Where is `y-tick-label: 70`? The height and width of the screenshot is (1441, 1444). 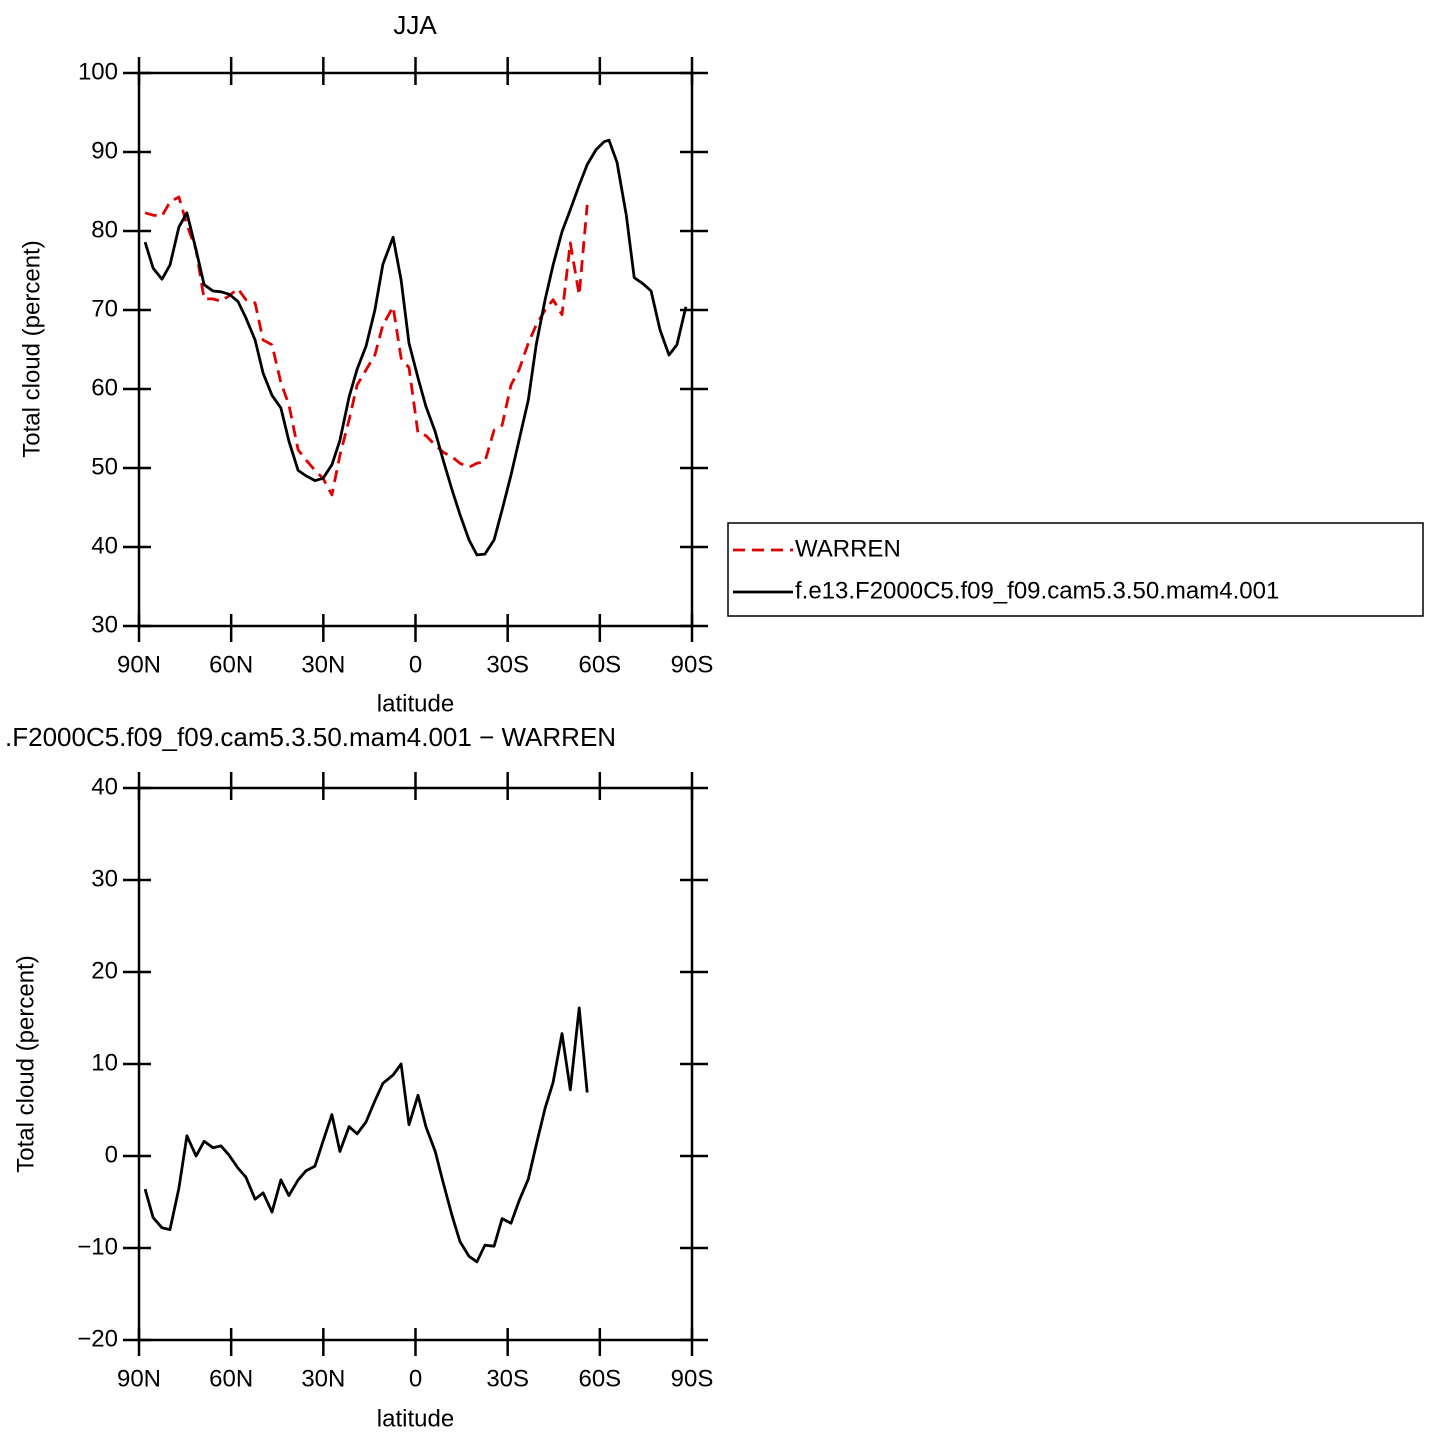 y-tick-label: 70 is located at coordinates (104, 308).